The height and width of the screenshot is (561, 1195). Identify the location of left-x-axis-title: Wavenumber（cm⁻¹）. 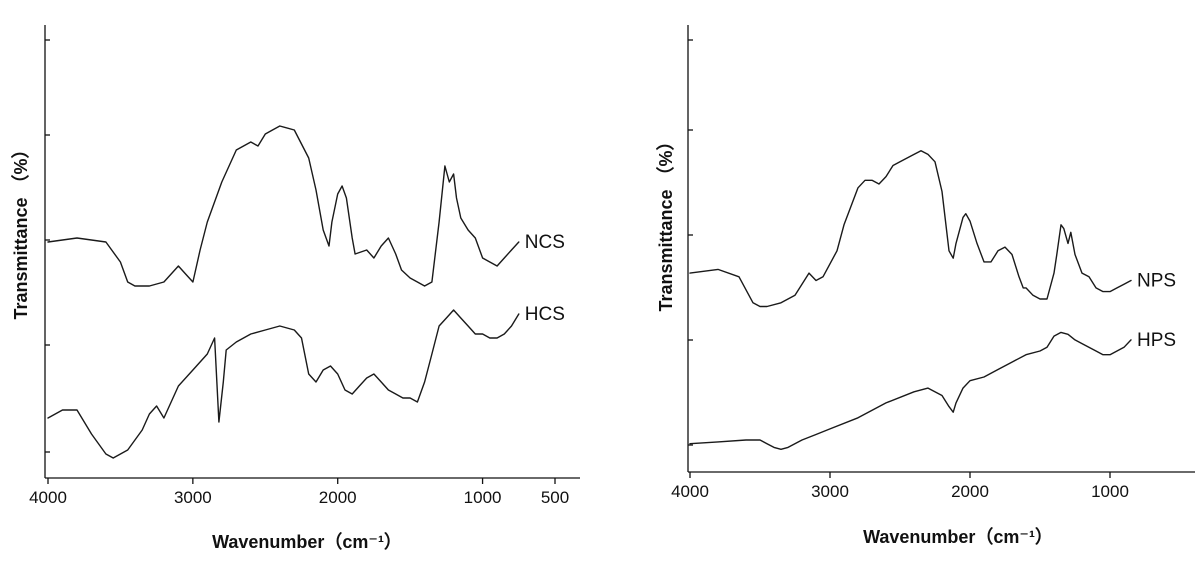
(307, 542).